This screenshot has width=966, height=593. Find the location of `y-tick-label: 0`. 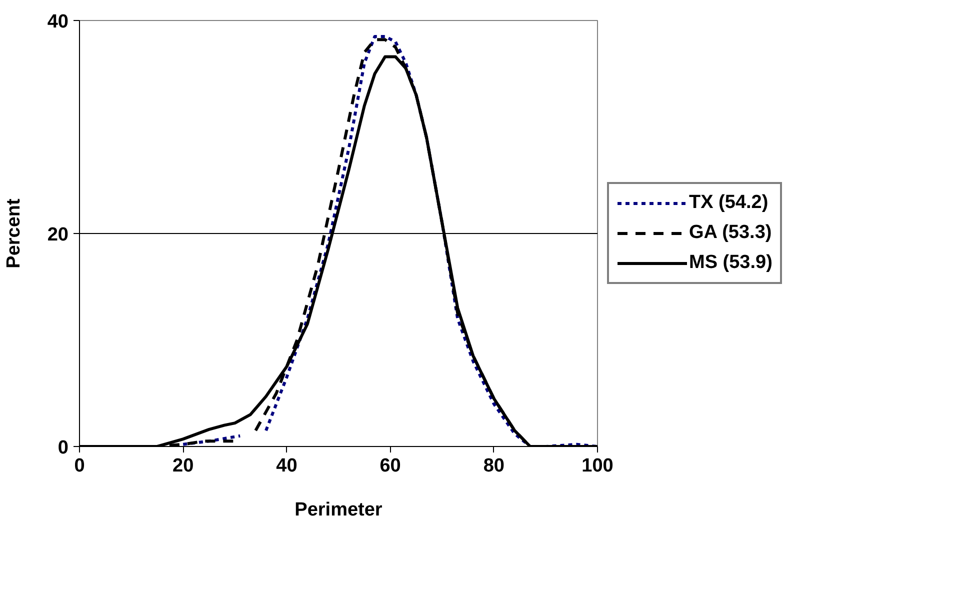

y-tick-label: 0 is located at coordinates (63, 448).